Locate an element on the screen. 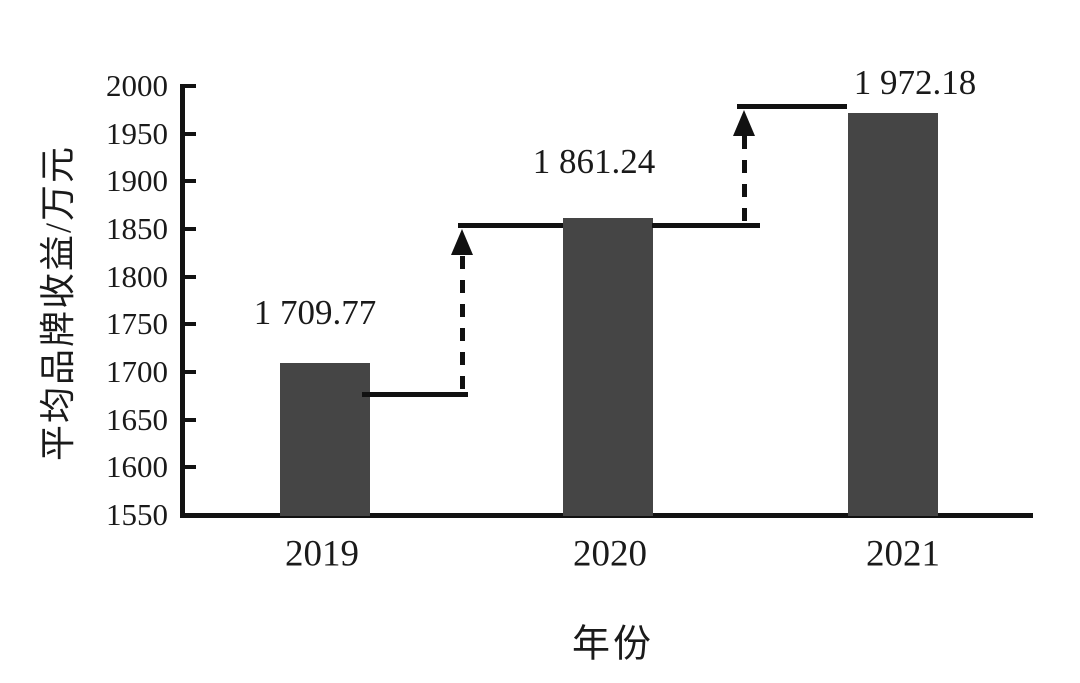 This screenshot has width=1080, height=683. bar-value-label-2020: 1 861.24 is located at coordinates (594, 161).